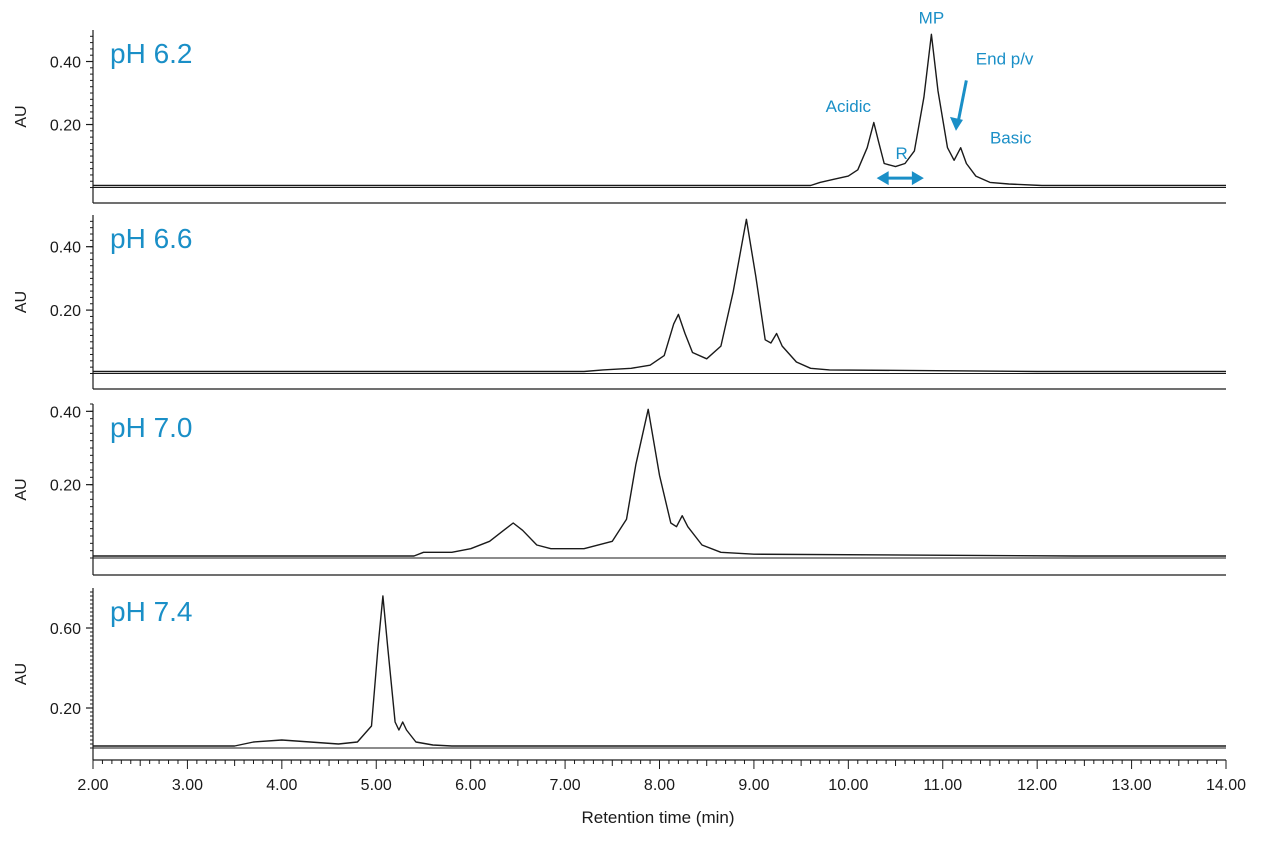  Describe the element at coordinates (65, 629) in the screenshot. I see `y-tick-label: 0.60` at that location.